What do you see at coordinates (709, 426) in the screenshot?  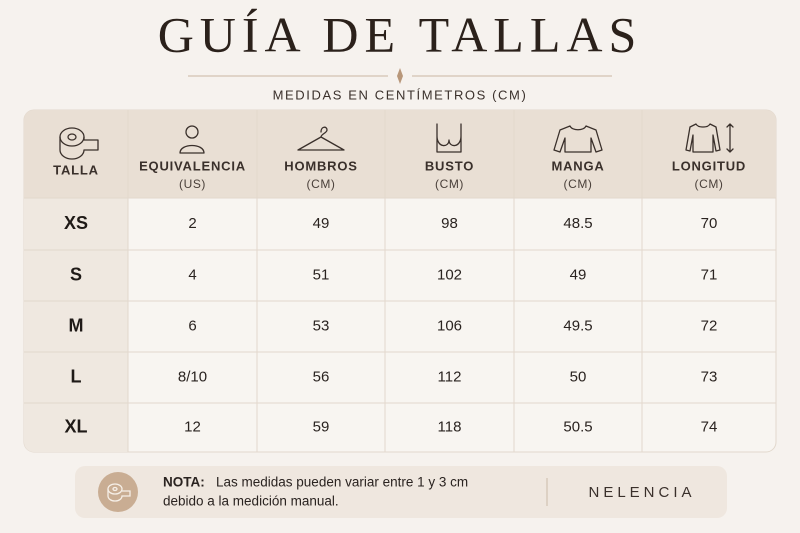 I see `cell-value: 74` at bounding box center [709, 426].